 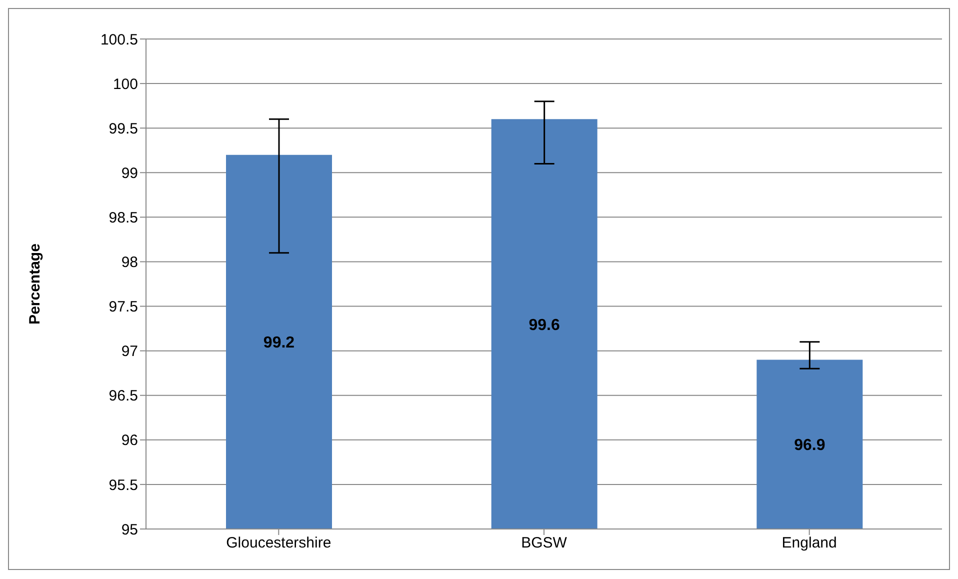 I want to click on data-label: 99.6, so click(x=544, y=325).